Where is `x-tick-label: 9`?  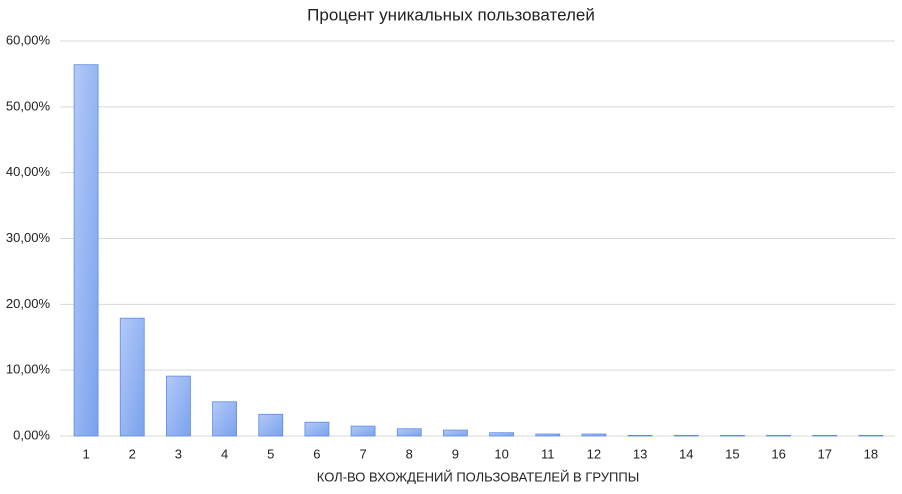 x-tick-label: 9 is located at coordinates (455, 453).